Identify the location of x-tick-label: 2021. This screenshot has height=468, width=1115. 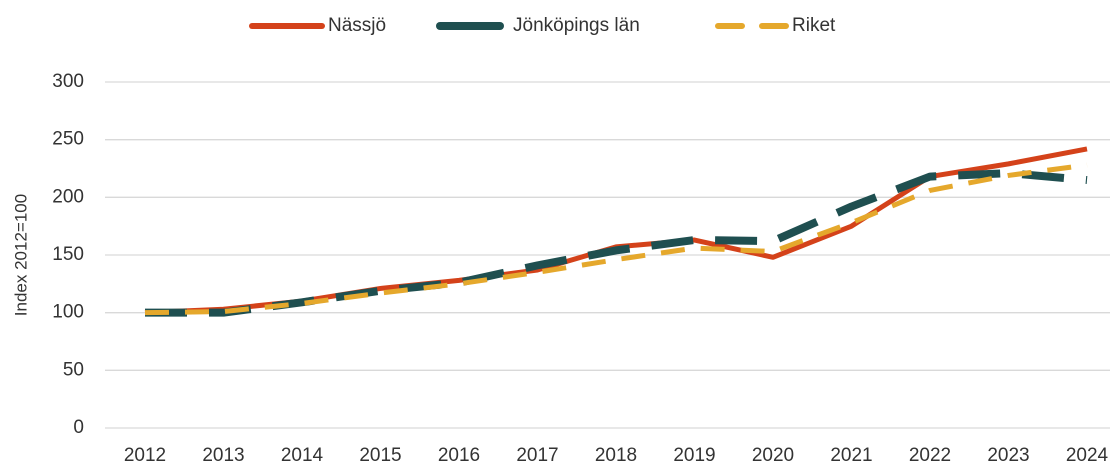
(851, 455).